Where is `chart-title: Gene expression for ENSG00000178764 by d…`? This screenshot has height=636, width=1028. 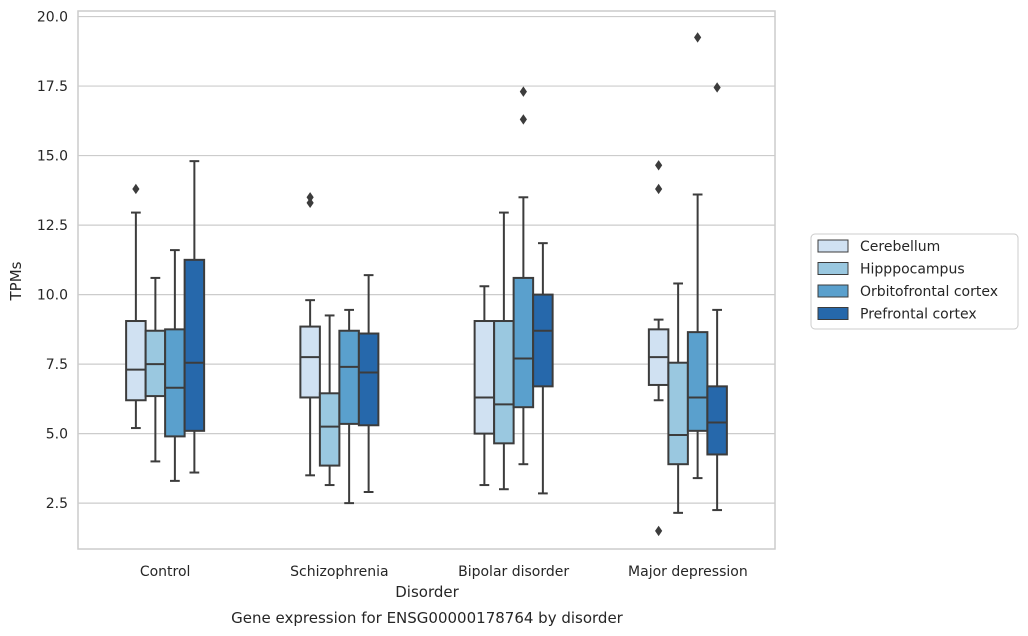
chart-title: Gene expression for ENSG00000178764 by d… is located at coordinates (427, 618).